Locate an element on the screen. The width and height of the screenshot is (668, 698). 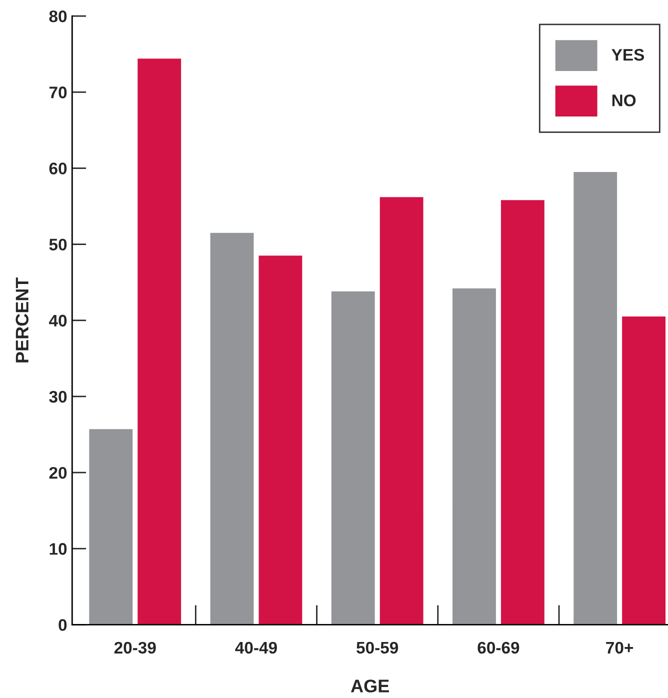
x-tick-label: 40-49 is located at coordinates (256, 648).